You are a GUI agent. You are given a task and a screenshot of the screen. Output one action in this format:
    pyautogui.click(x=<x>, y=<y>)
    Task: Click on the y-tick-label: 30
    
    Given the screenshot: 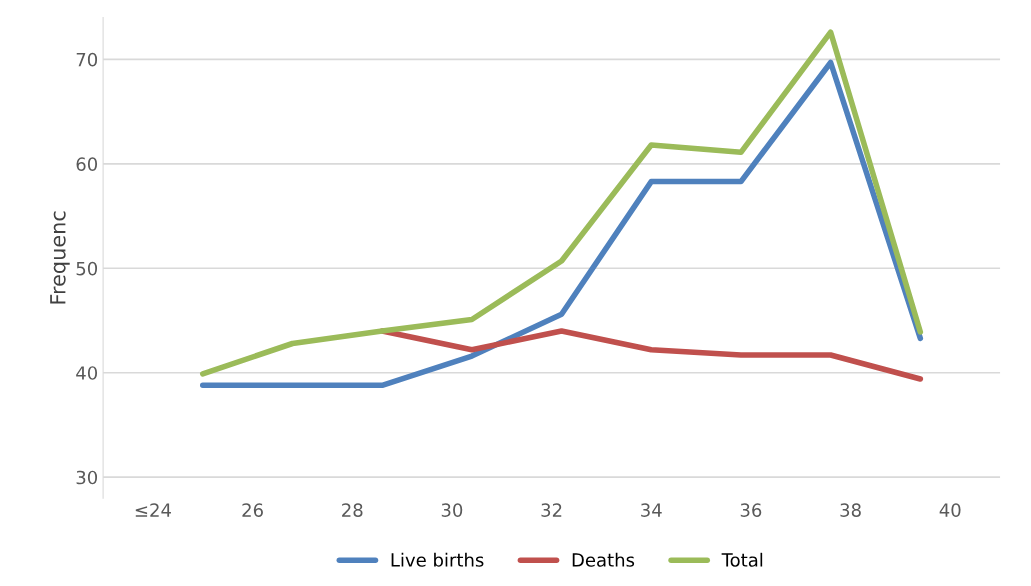 What is the action you would take?
    pyautogui.click(x=87, y=477)
    